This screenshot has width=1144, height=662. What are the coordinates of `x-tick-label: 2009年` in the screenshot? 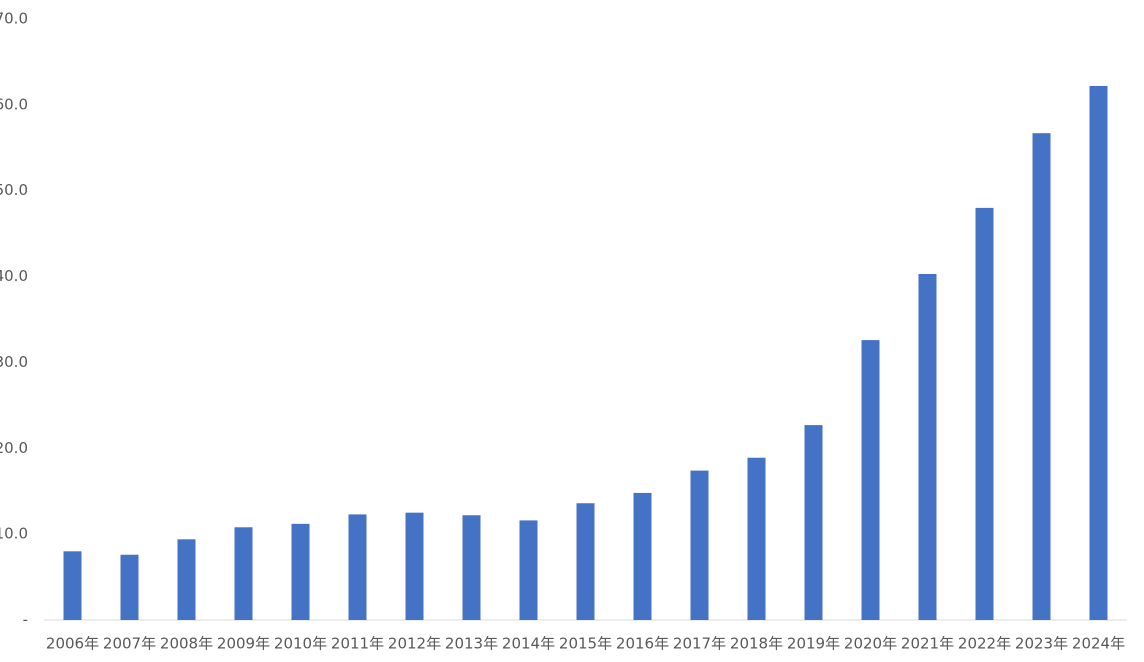 It's located at (243, 644).